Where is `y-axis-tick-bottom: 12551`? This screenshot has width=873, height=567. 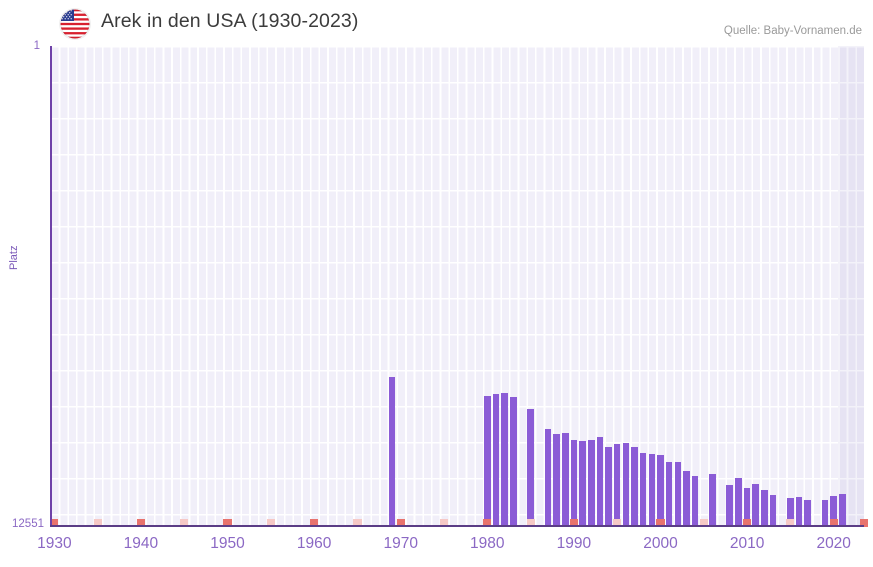
y-axis-tick-bottom: 12551 is located at coordinates (28, 524).